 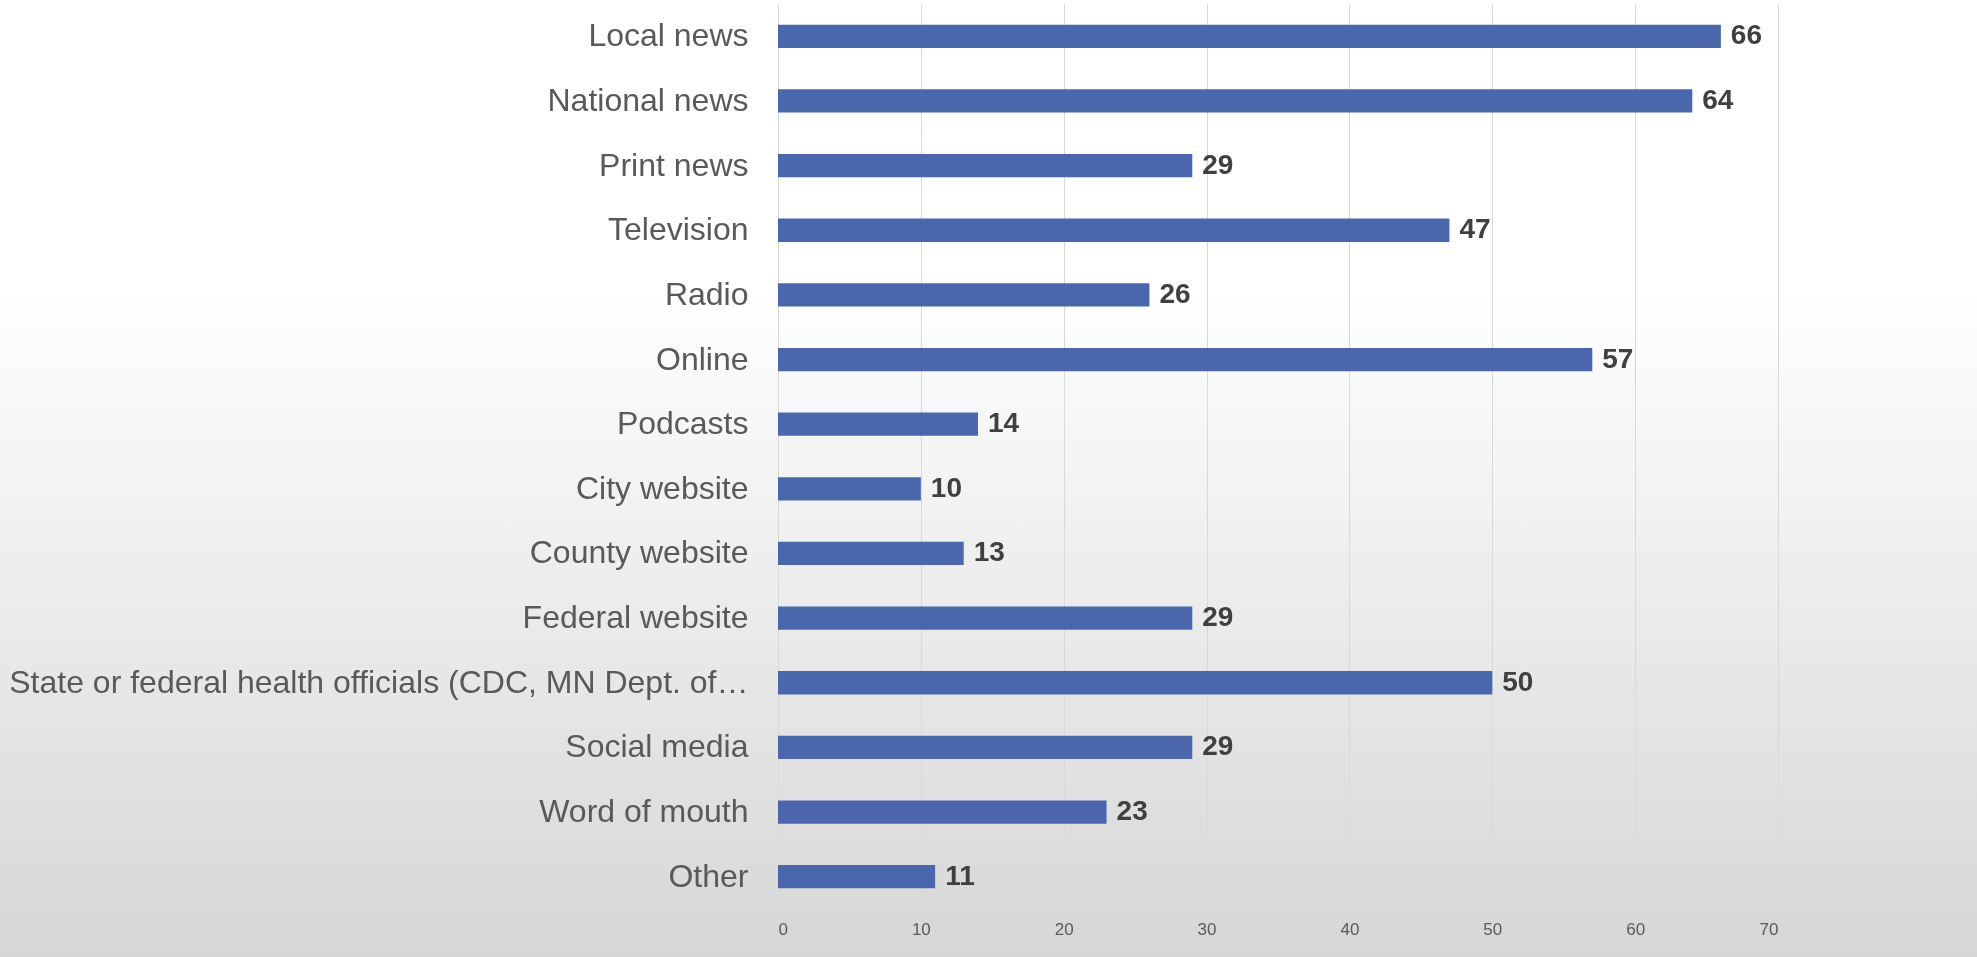 What do you see at coordinates (702, 358) in the screenshot?
I see `y-tick-label: Online` at bounding box center [702, 358].